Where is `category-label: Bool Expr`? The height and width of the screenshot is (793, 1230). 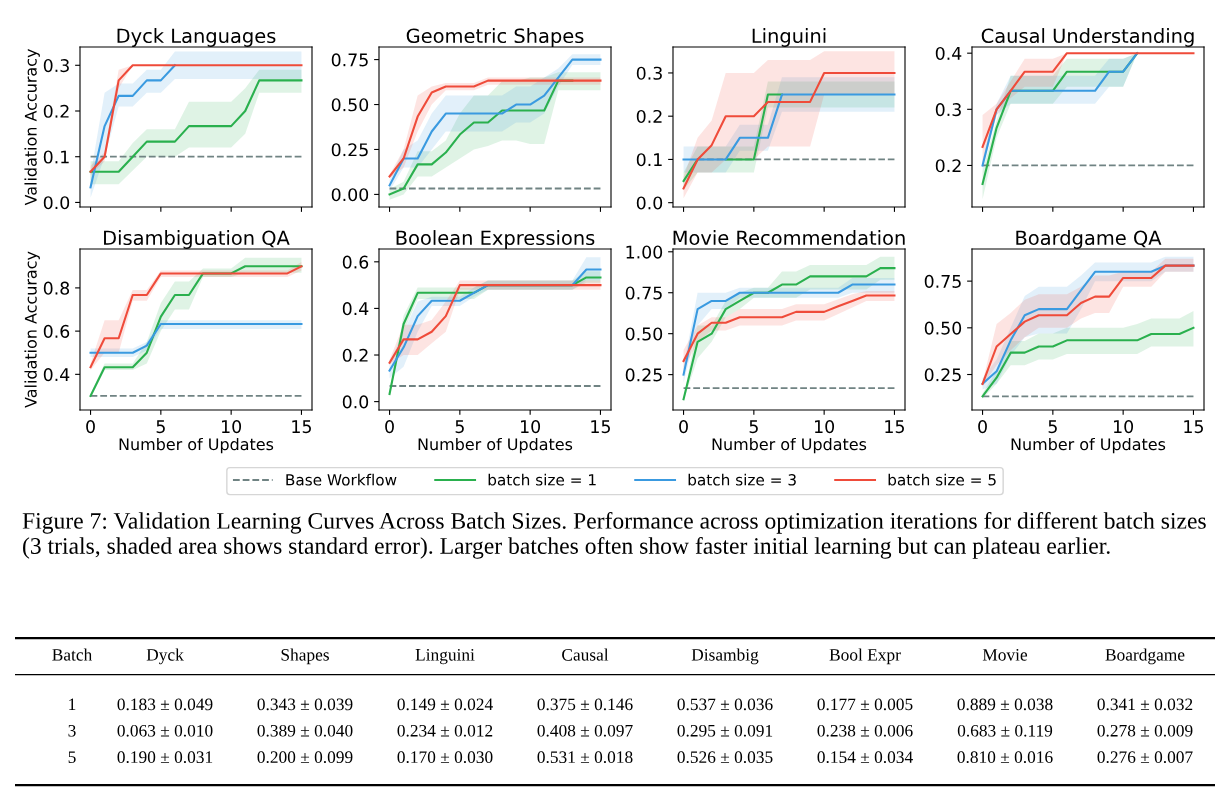 category-label: Bool Expr is located at coordinates (865, 656).